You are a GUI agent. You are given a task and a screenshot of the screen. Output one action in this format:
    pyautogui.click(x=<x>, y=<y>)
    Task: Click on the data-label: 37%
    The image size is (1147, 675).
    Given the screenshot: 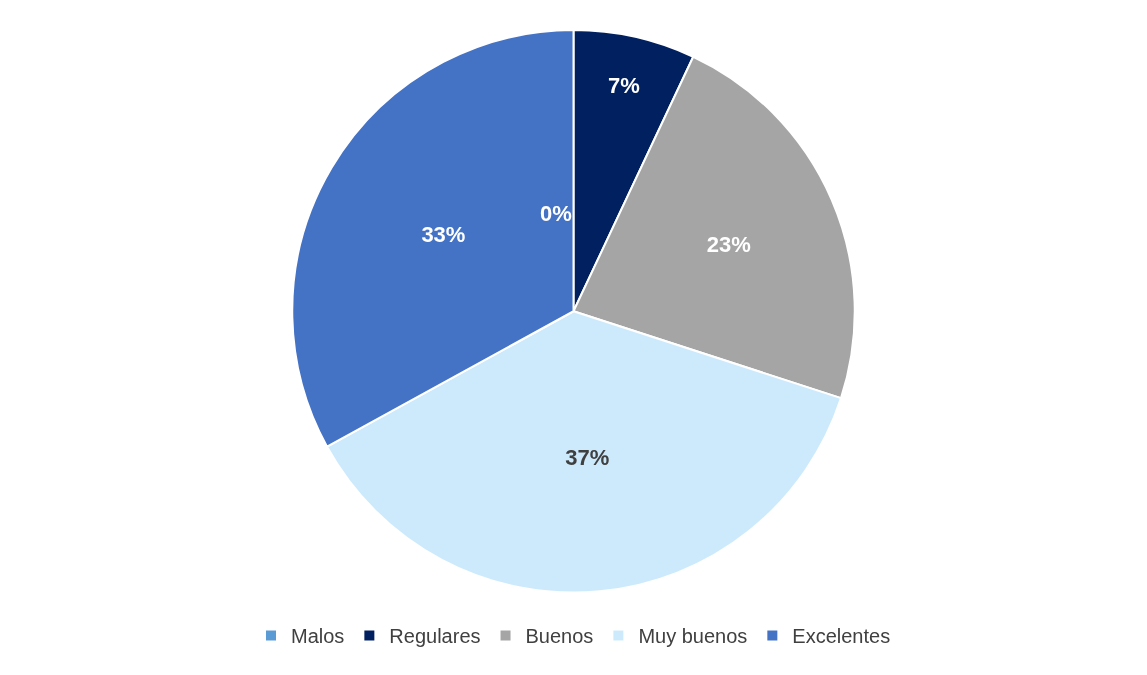 What is the action you would take?
    pyautogui.click(x=587, y=457)
    